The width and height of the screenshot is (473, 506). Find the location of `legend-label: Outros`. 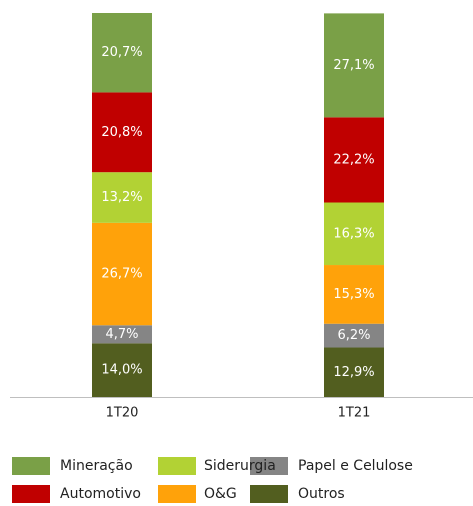

legend-label: Outros is located at coordinates (321, 494).